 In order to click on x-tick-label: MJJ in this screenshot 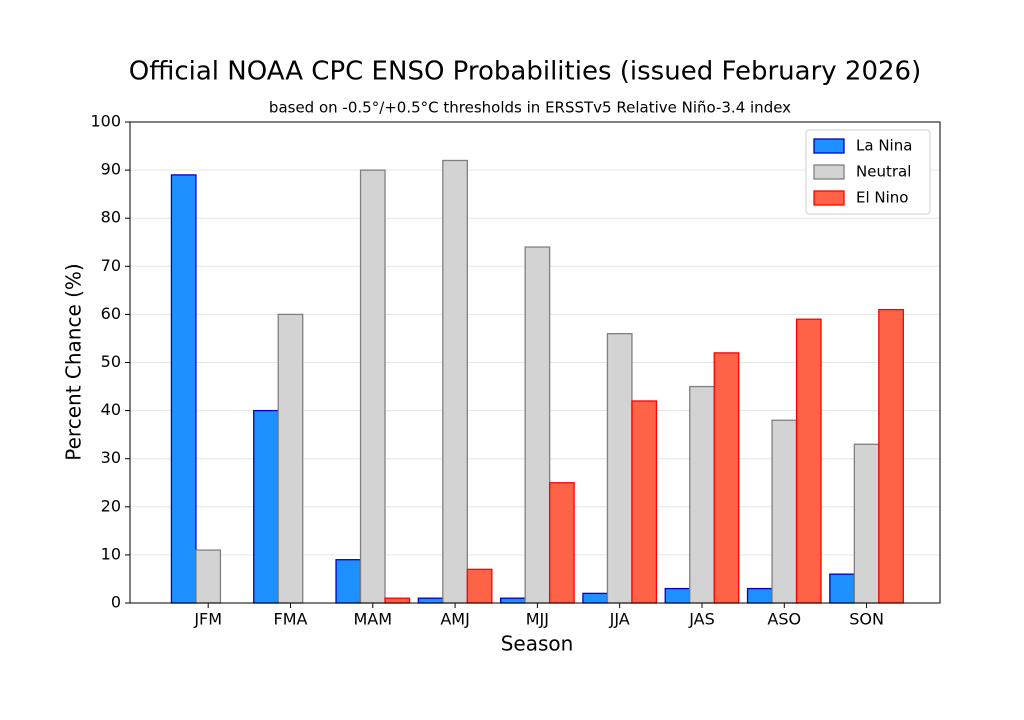, I will do `click(537, 619)`.